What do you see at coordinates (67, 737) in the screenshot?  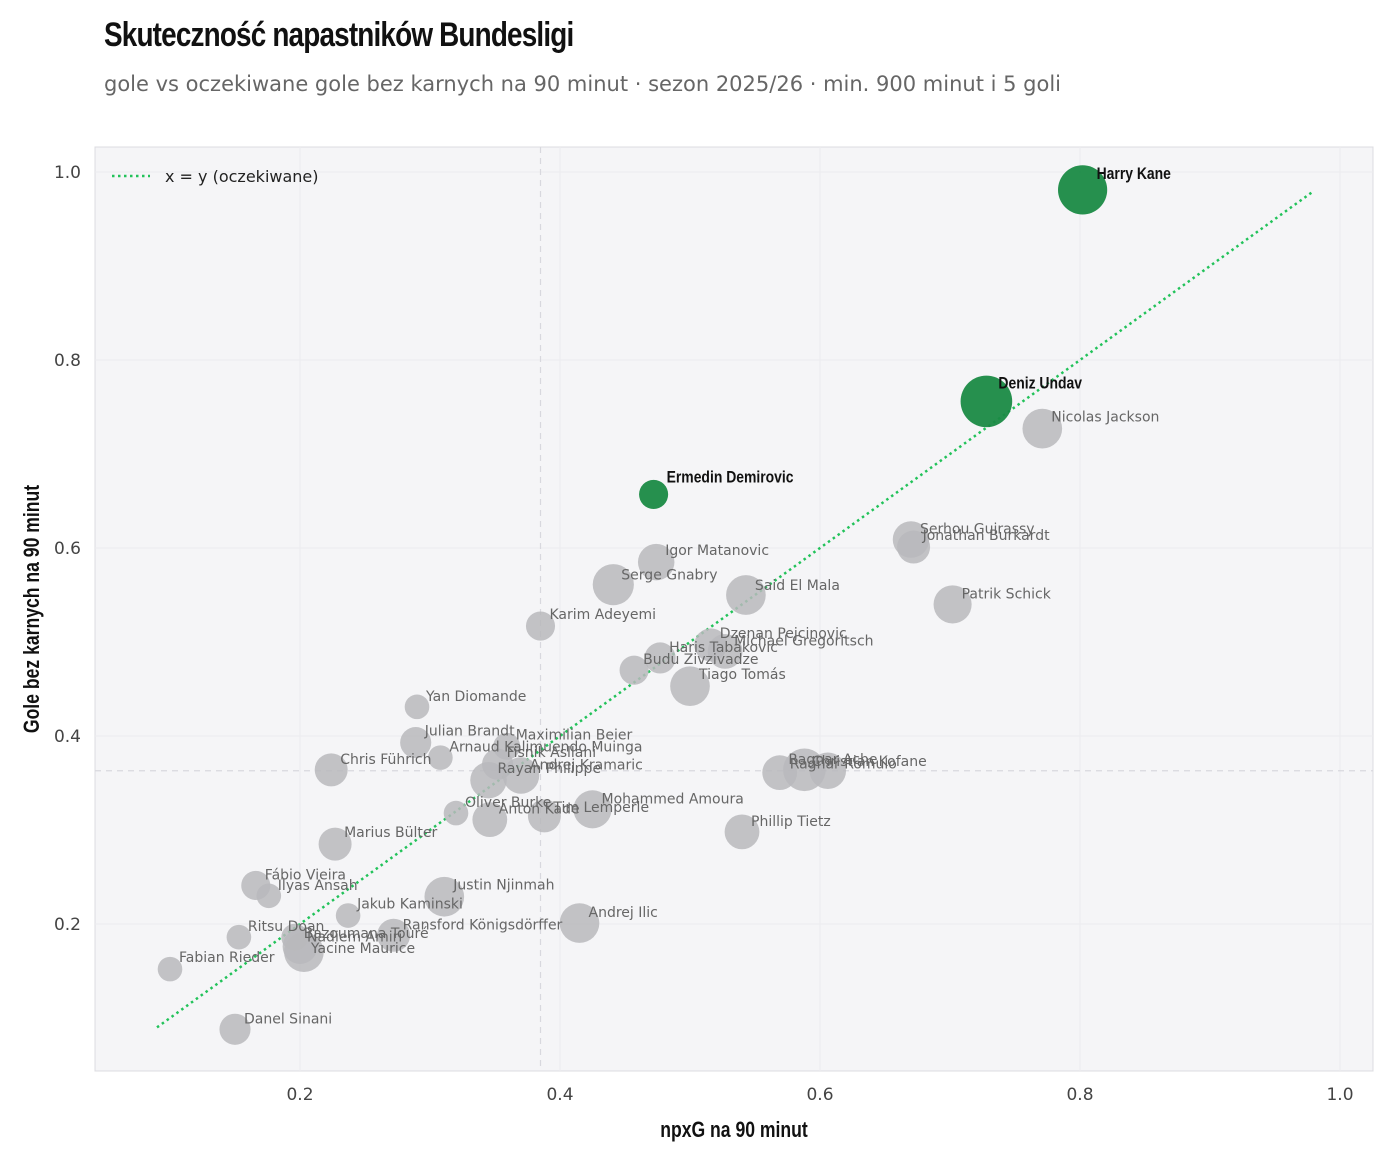 I see `y-tick-label-1: 0.4` at bounding box center [67, 737].